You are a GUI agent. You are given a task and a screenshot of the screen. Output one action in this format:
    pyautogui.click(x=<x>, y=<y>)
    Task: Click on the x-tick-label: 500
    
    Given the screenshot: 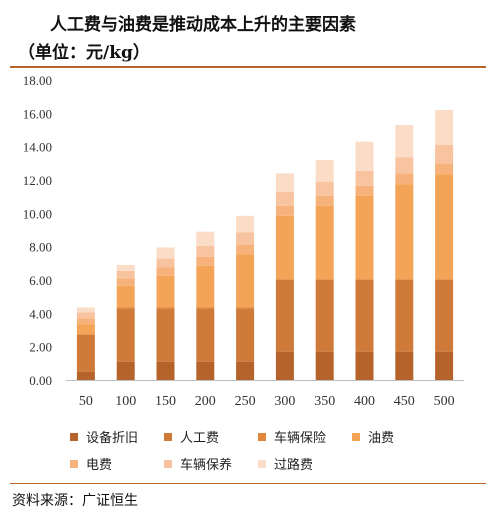 What is the action you would take?
    pyautogui.click(x=444, y=401)
    